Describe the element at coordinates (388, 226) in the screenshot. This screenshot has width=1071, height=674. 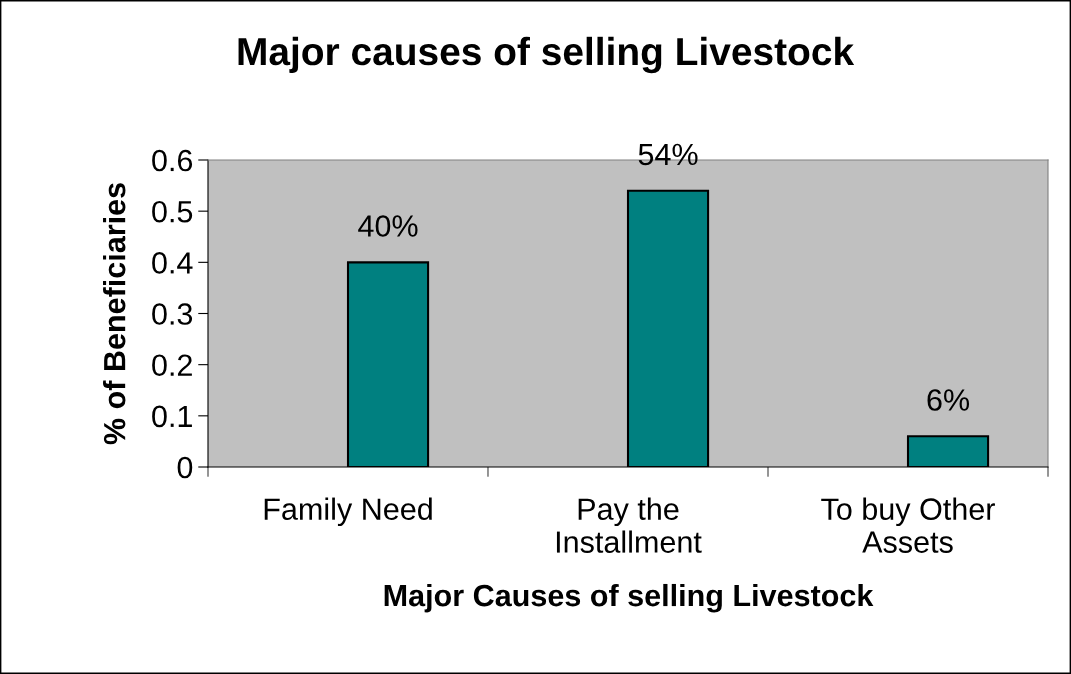
I see `data-label: 40%` at that location.